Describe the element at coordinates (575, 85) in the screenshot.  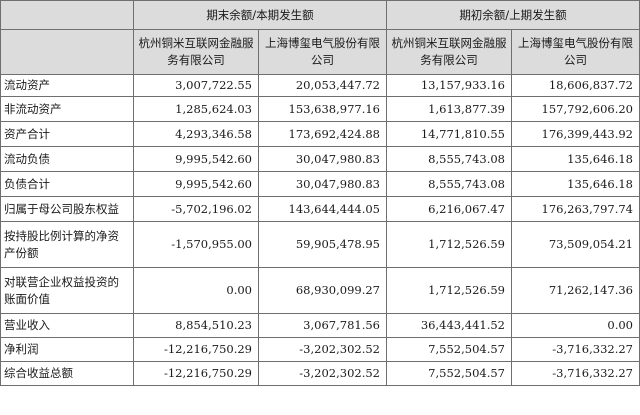
I see `cell-value: 18,606,837.72` at that location.